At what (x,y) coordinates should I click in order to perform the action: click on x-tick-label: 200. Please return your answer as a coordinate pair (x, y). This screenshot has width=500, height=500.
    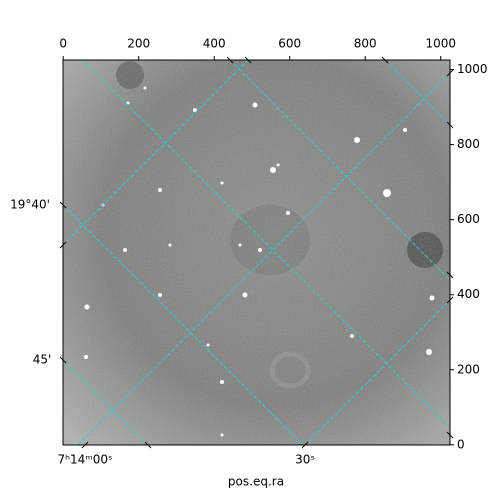
    Looking at the image, I should click on (138, 44).